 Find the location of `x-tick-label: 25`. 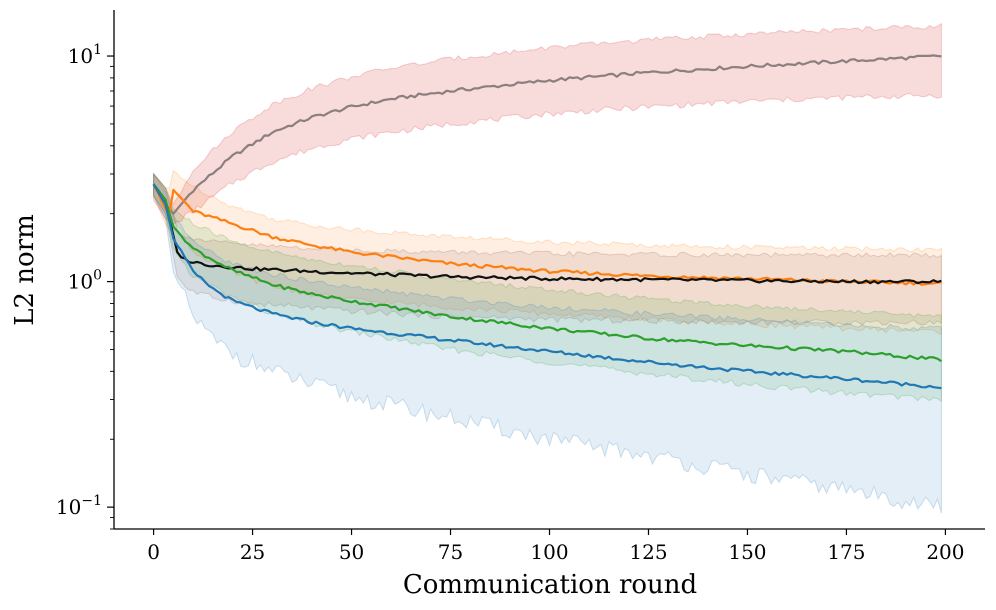

x-tick-label: 25 is located at coordinates (252, 552).